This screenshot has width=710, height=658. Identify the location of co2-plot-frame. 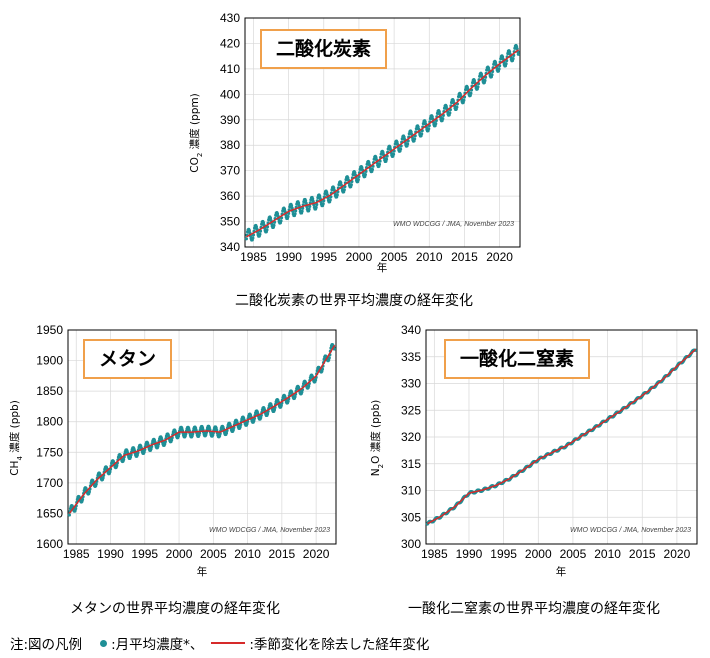
(382, 132).